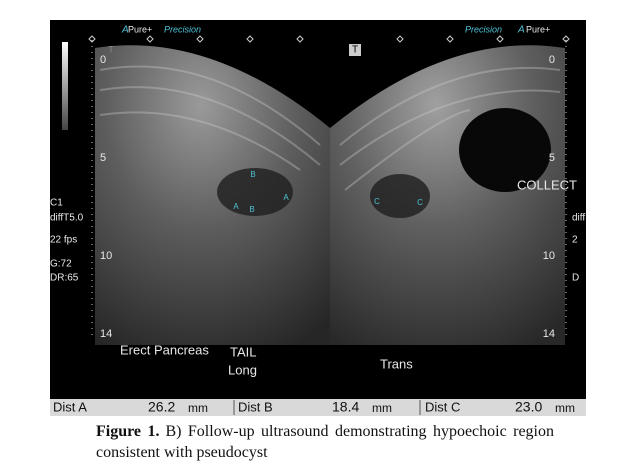 The height and width of the screenshot is (476, 632). Describe the element at coordinates (67, 218) in the screenshot. I see `side-info: diffT5.0` at that location.